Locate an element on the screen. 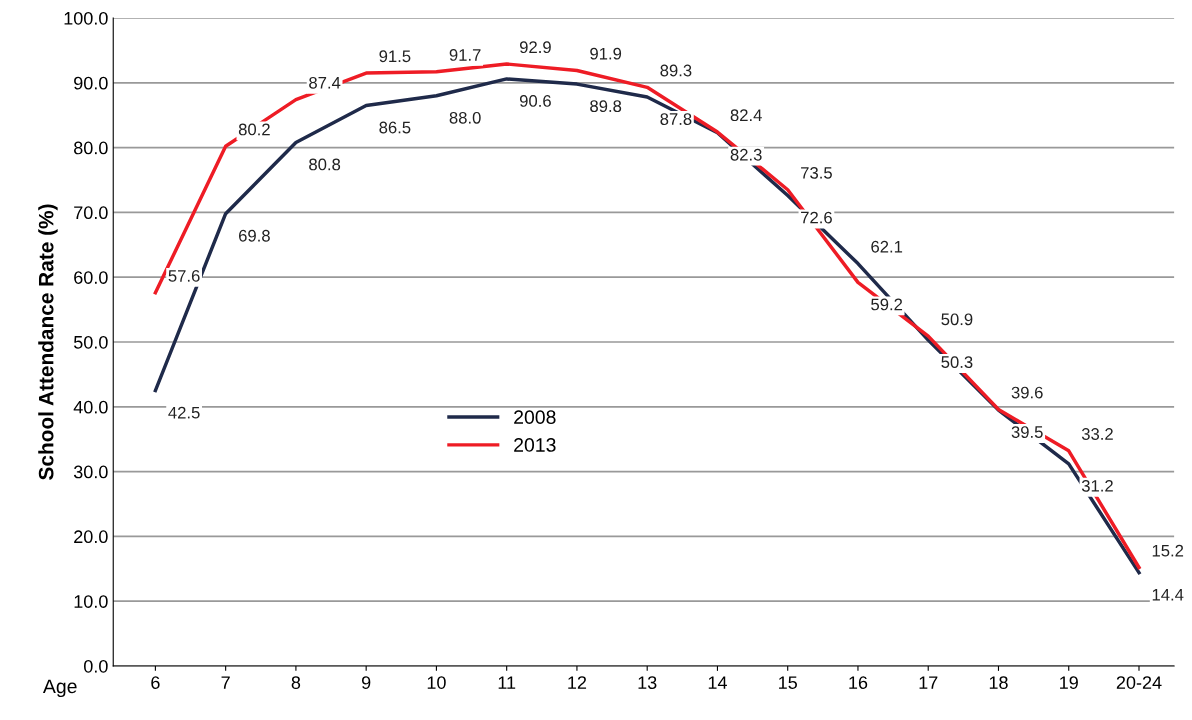 Image resolution: width=1192 pixels, height=720 pixels. x-tick-label: 8 is located at coordinates (296, 682).